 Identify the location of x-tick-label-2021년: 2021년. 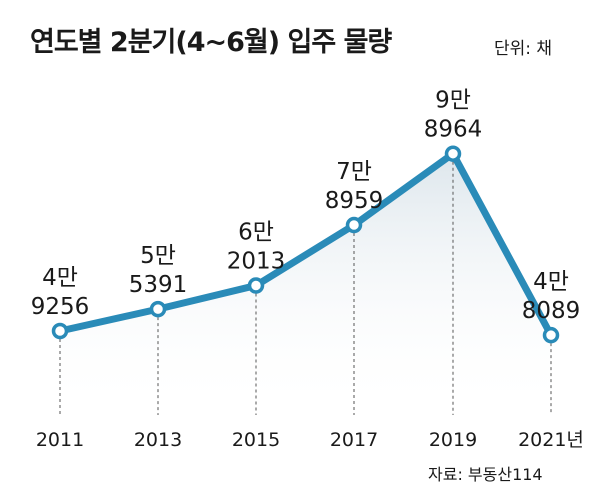
(551, 440).